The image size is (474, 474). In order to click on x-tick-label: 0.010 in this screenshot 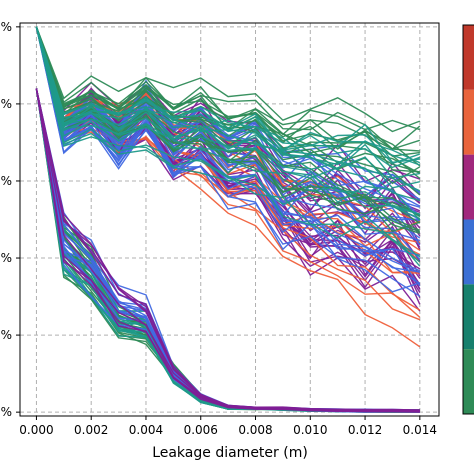, I will do `click(310, 430)`.